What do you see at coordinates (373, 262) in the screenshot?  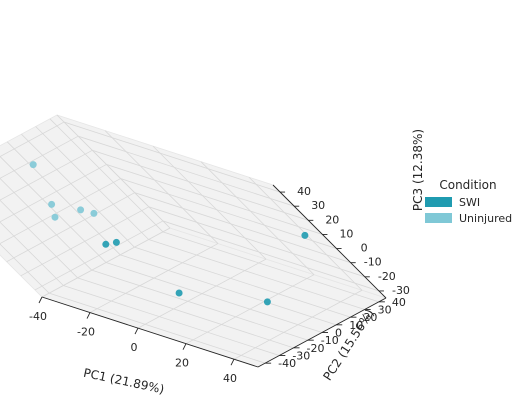 I see `z-tick-label: -10` at bounding box center [373, 262].